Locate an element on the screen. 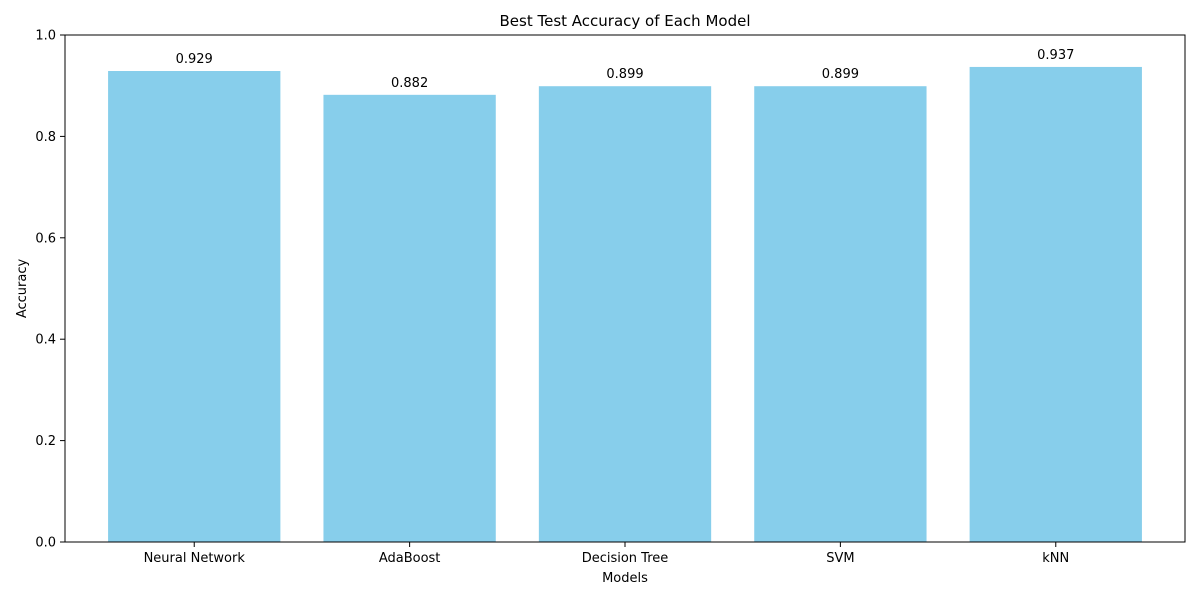 The height and width of the screenshot is (600, 1200). y-axis-label: Accuracy is located at coordinates (22, 289).